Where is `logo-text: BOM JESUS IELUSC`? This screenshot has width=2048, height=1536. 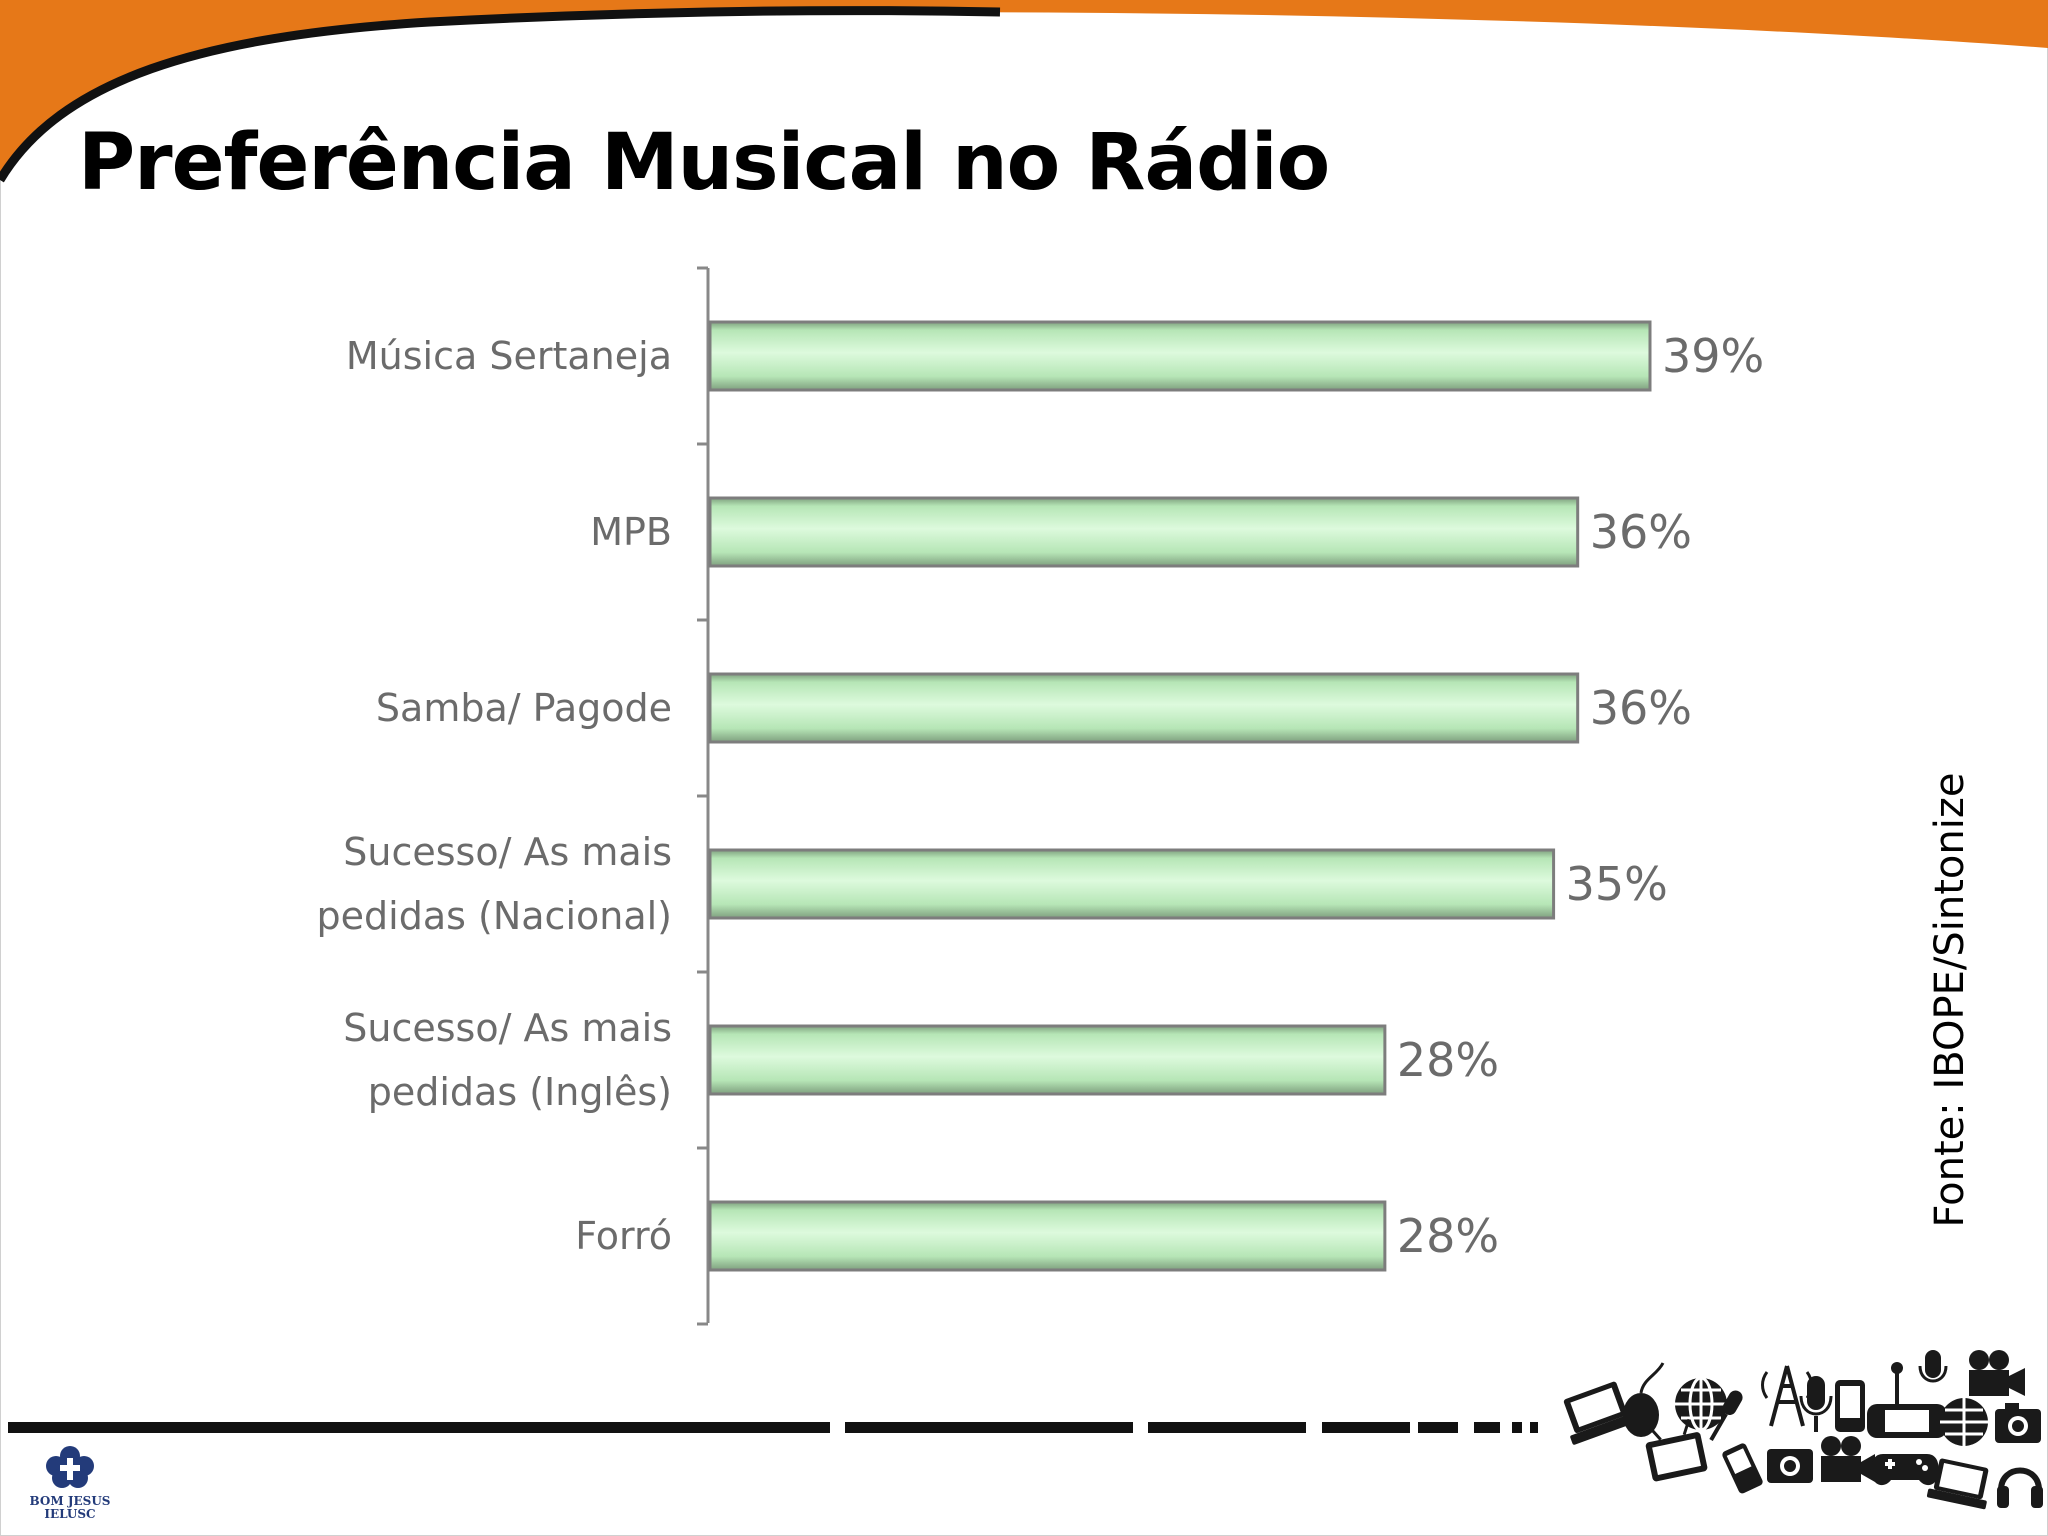
logo-text: BOM JESUS IELUSC is located at coordinates (70, 1507).